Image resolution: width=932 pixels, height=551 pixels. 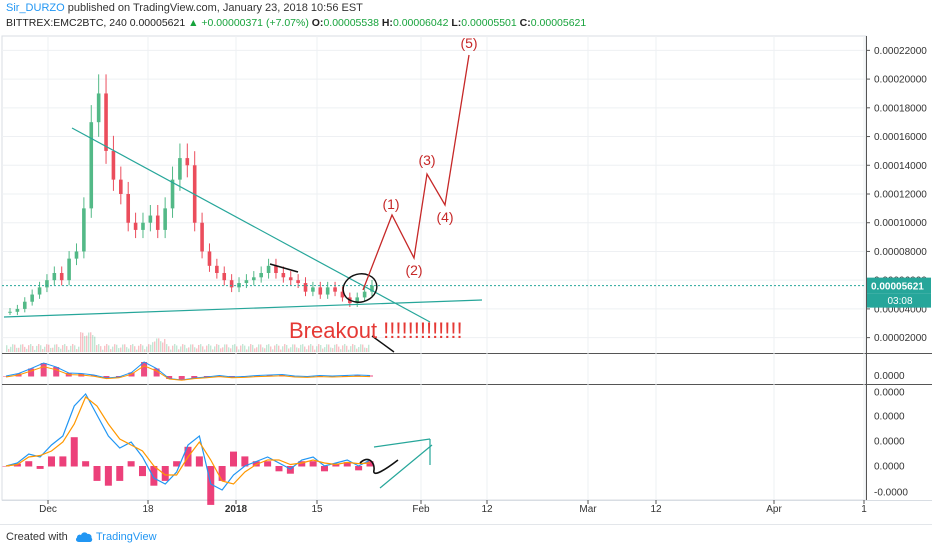 I want to click on time-tick-label: 1, so click(x=864, y=509).